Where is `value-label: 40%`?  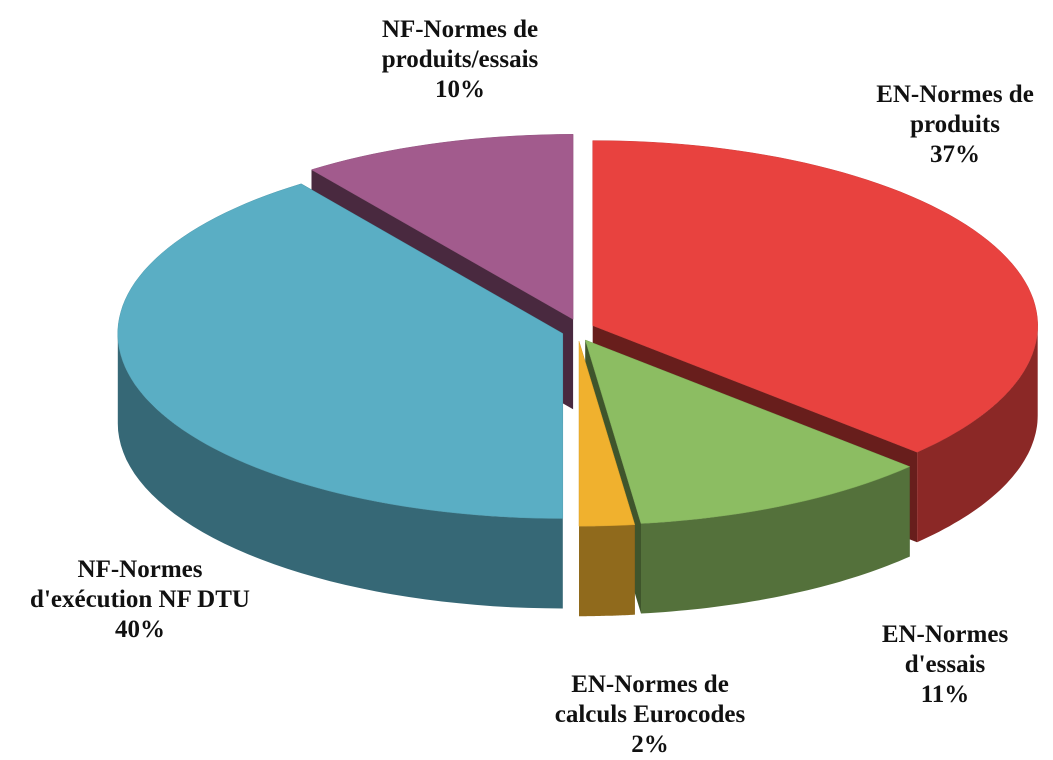 value-label: 40% is located at coordinates (140, 629).